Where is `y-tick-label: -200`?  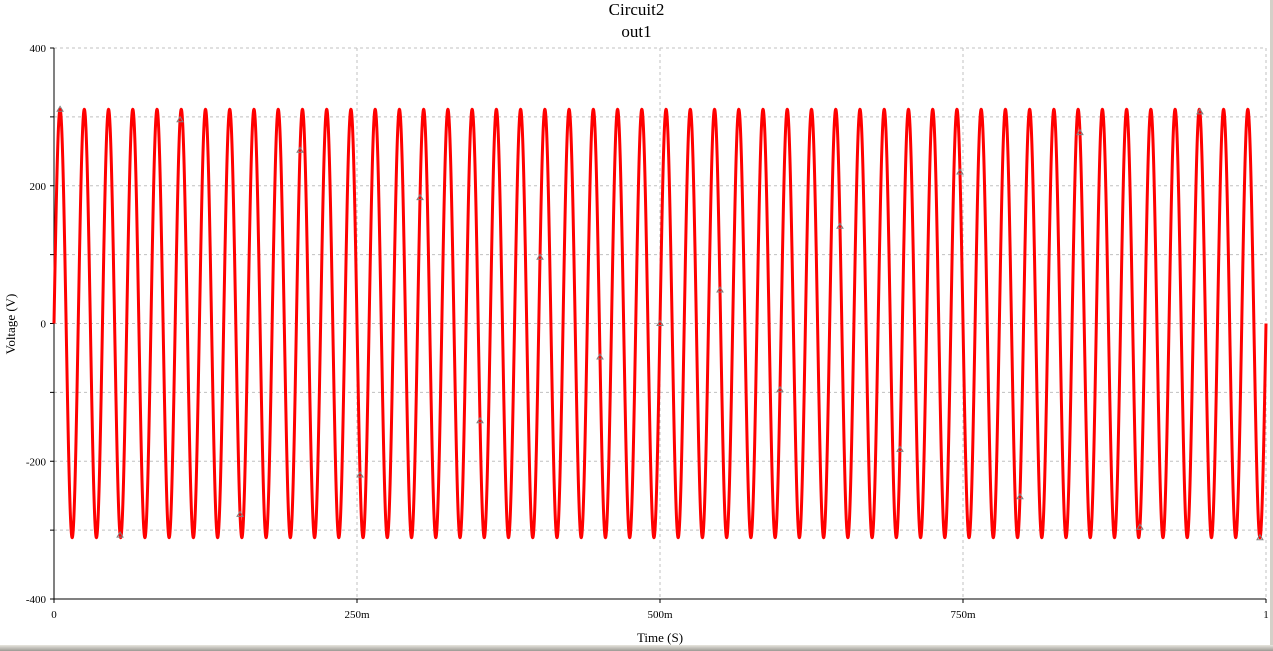 y-tick-label: -200 is located at coordinates (36, 462).